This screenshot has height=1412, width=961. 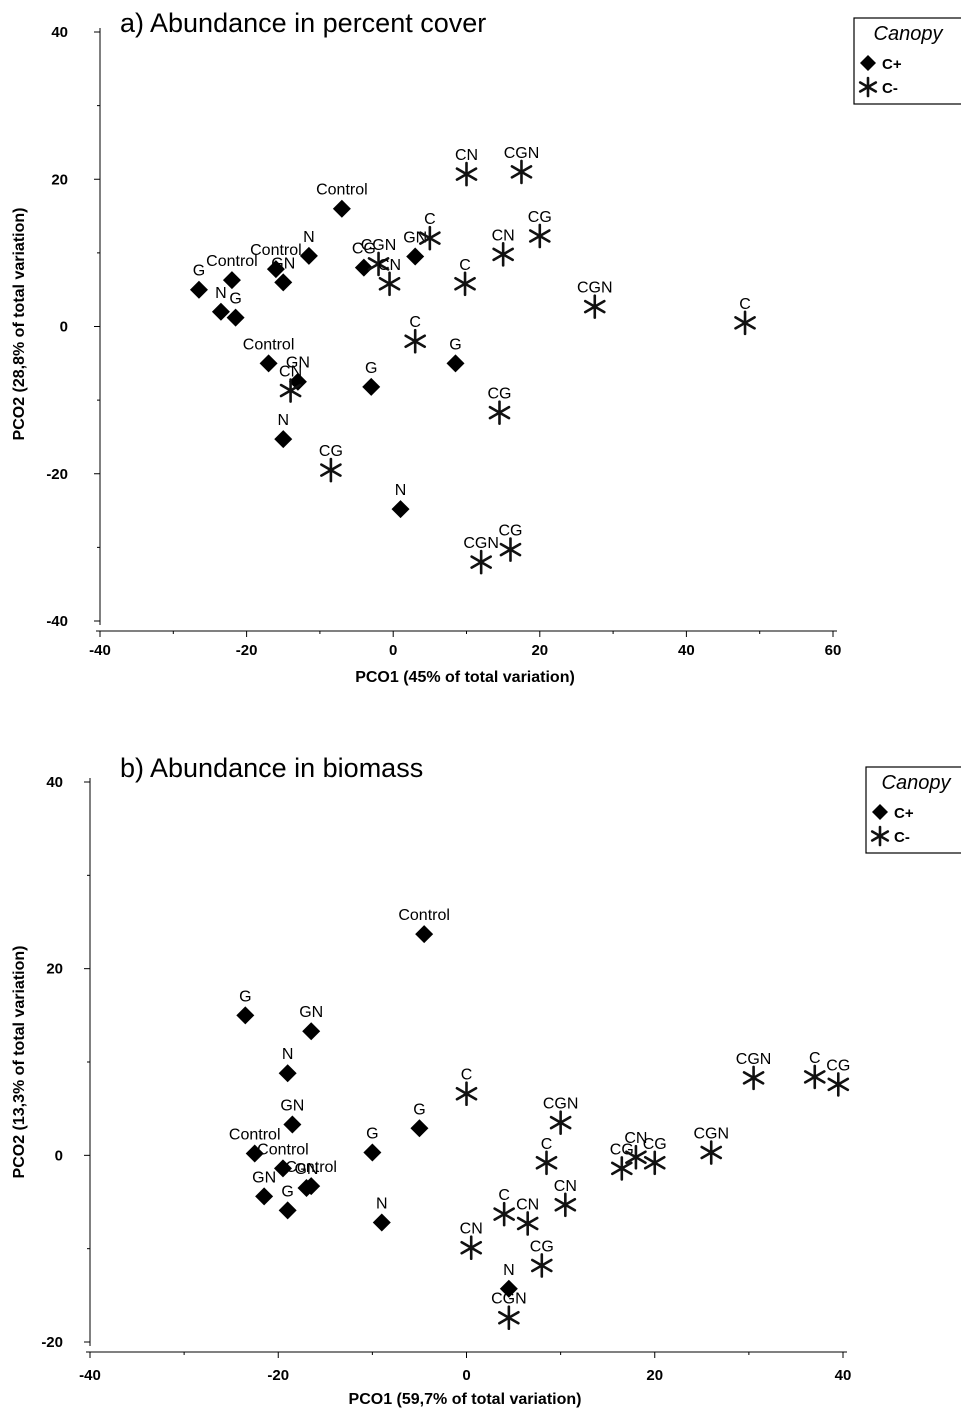 What do you see at coordinates (880, 836) in the screenshot?
I see `legend-asterisk-icon` at bounding box center [880, 836].